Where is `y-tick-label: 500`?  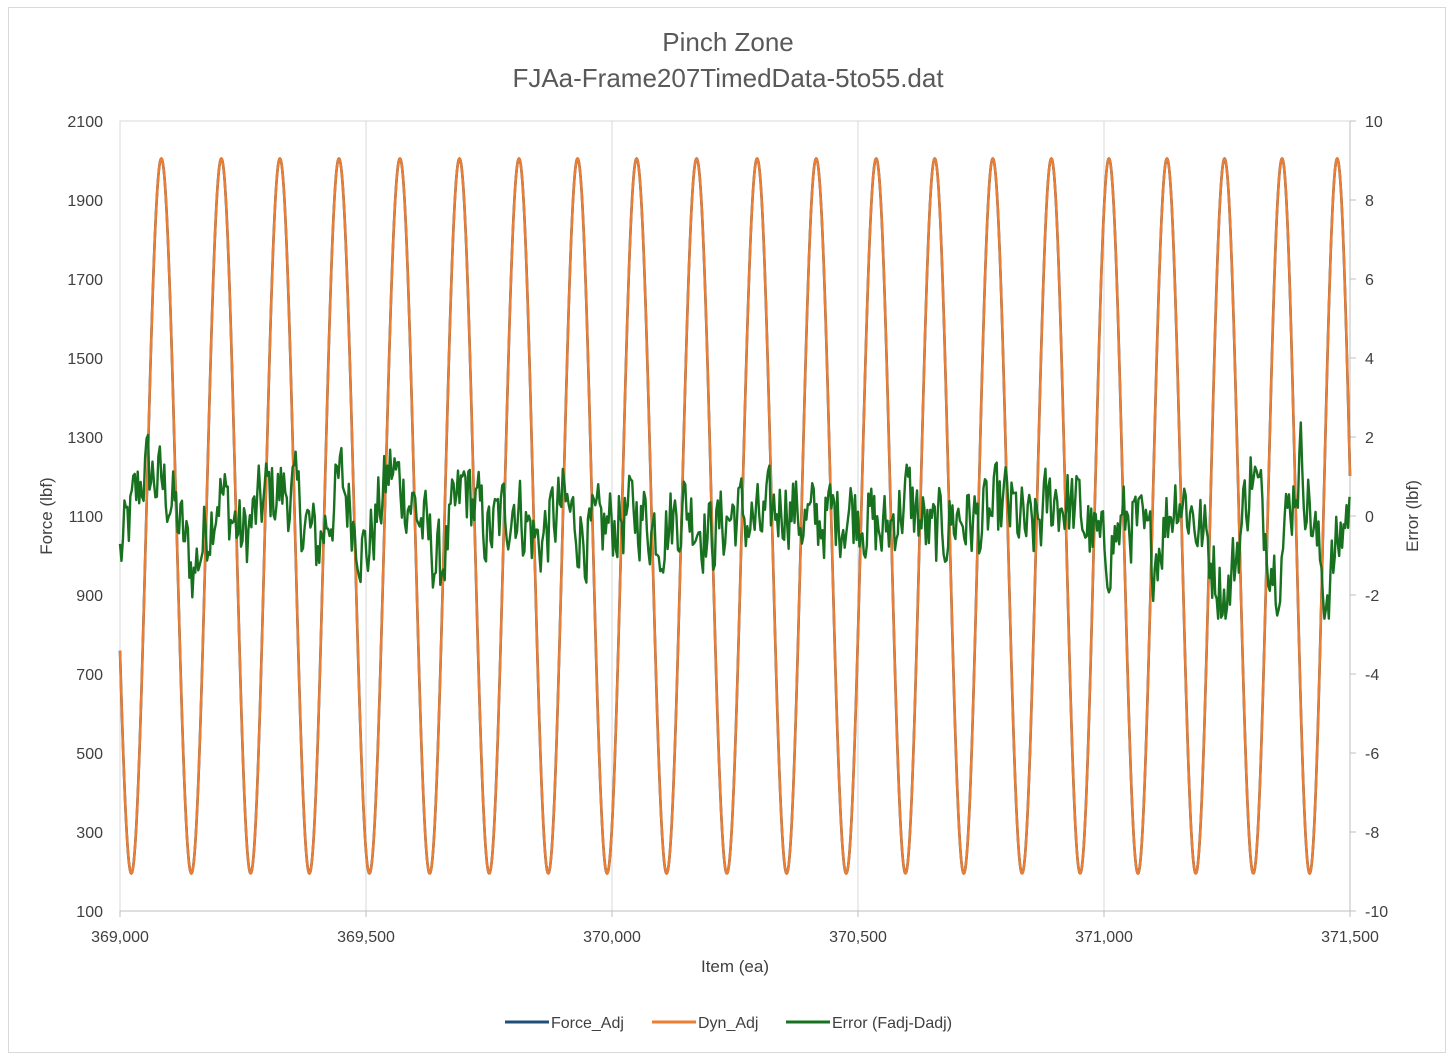 y-tick-label: 500 is located at coordinates (89, 754).